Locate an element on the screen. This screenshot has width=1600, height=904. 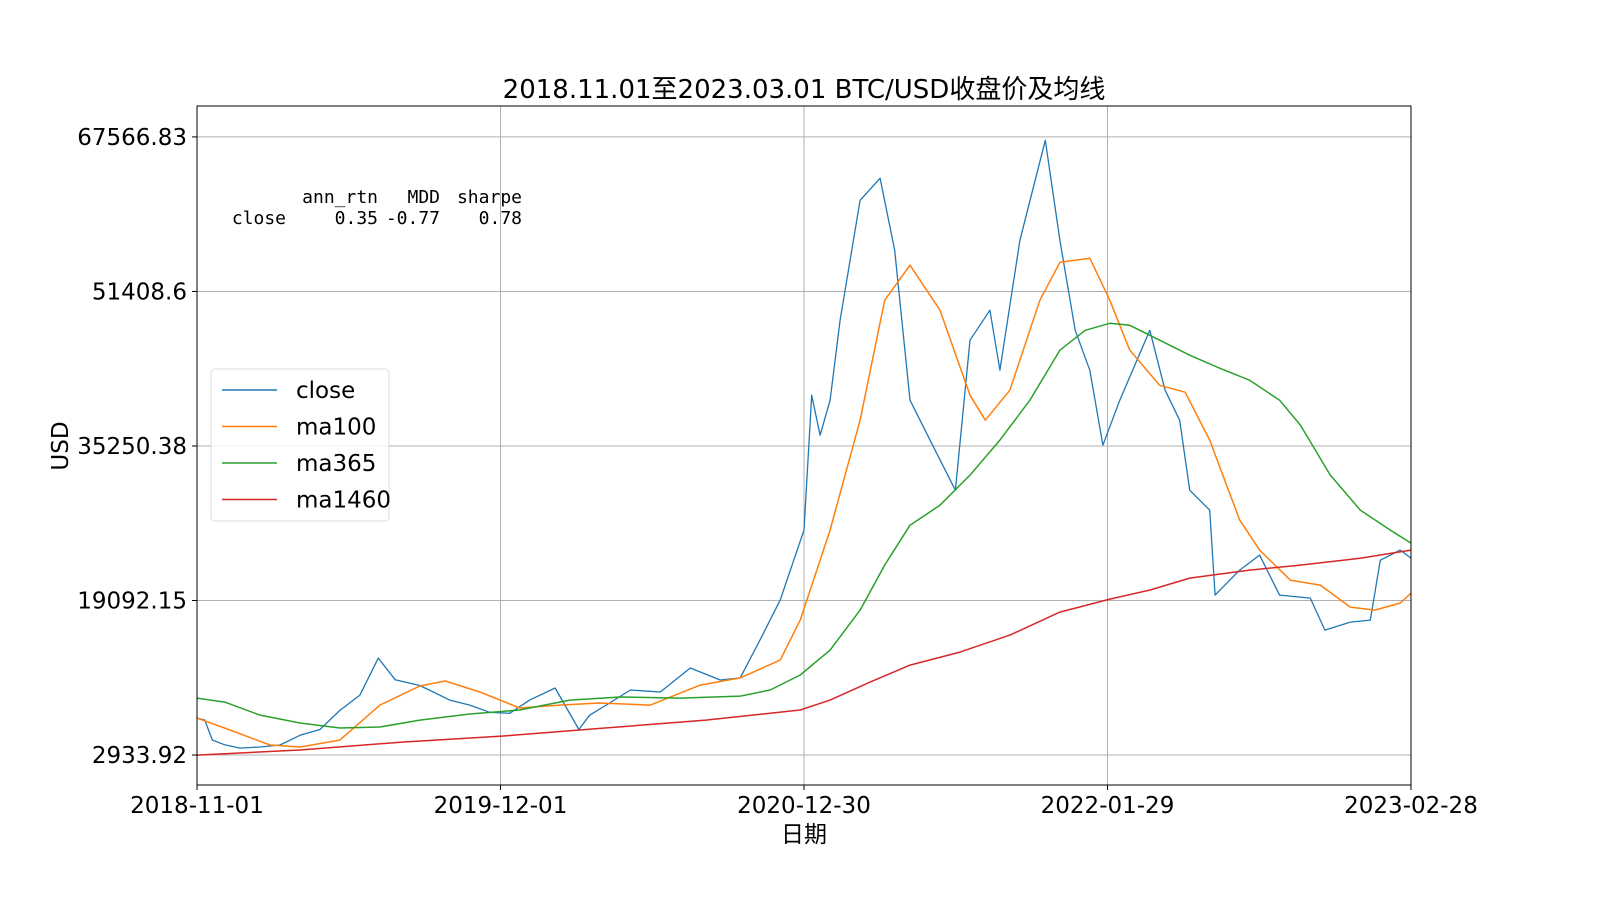
legend: close ma100 ma365 ma1460 is located at coordinates (300, 445).